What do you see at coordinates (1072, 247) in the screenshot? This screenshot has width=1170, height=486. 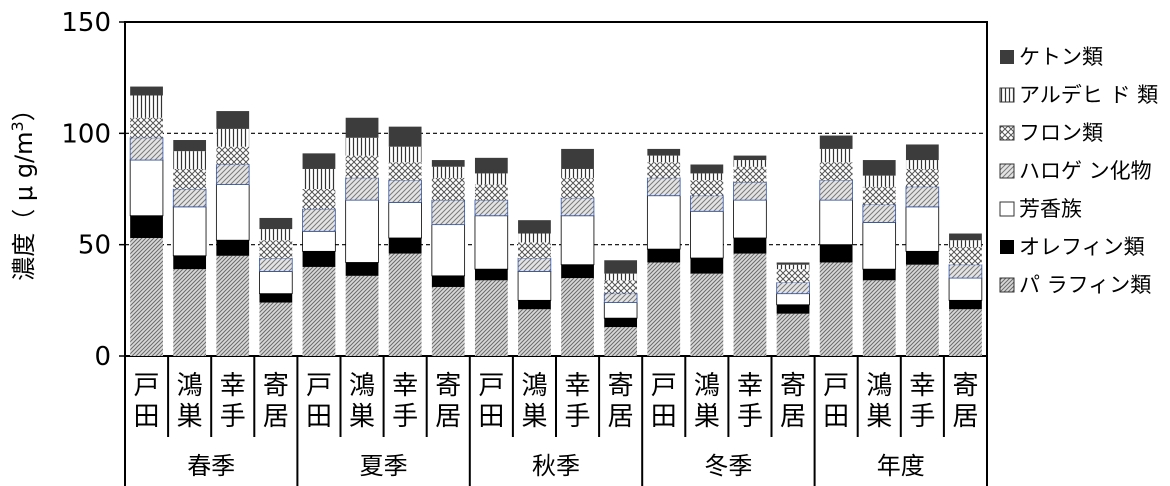 I see `legend-item: オレフィン類` at bounding box center [1072, 247].